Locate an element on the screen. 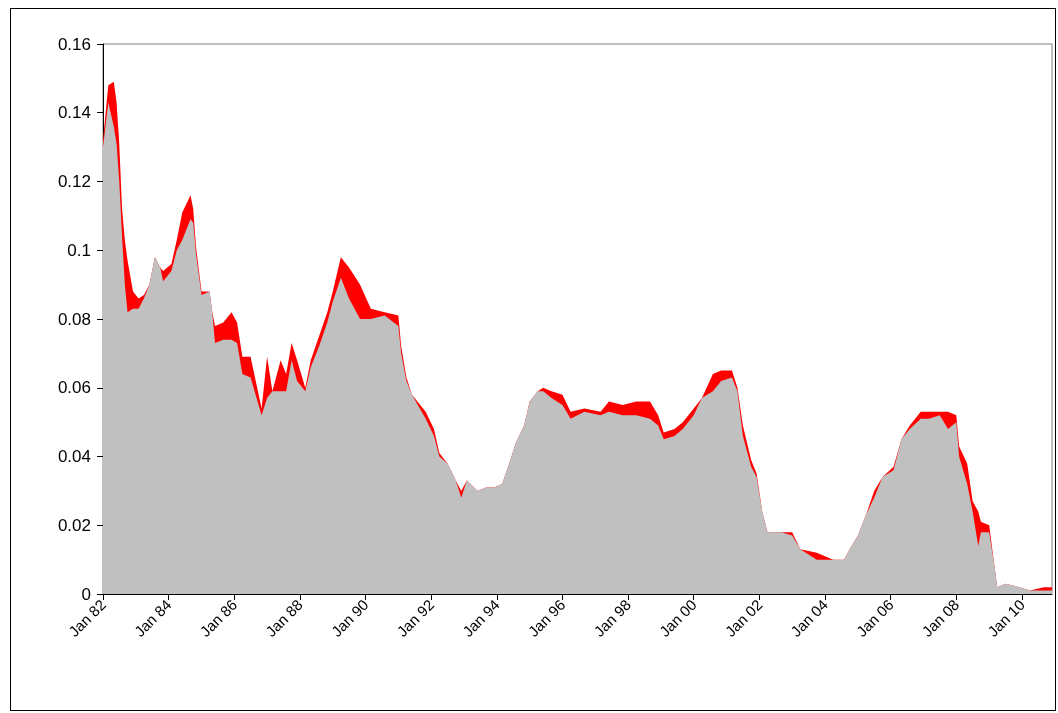 This screenshot has height=713, width=1058. y-tick-label: 0.1 is located at coordinates (79, 250).